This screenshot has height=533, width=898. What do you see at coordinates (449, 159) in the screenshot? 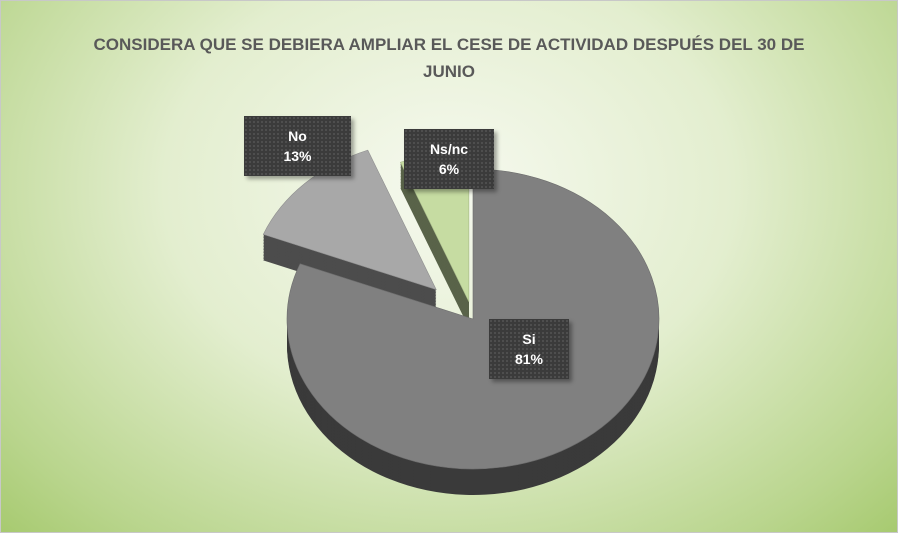
I see `data-label: Ns/nc 6%` at bounding box center [449, 159].